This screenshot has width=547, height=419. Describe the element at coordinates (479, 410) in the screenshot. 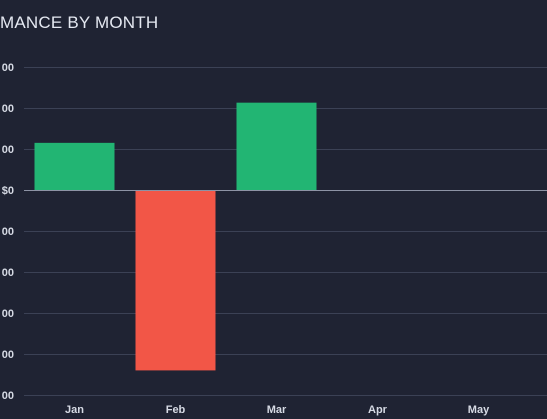

I see `x-tick-label: May` at that location.